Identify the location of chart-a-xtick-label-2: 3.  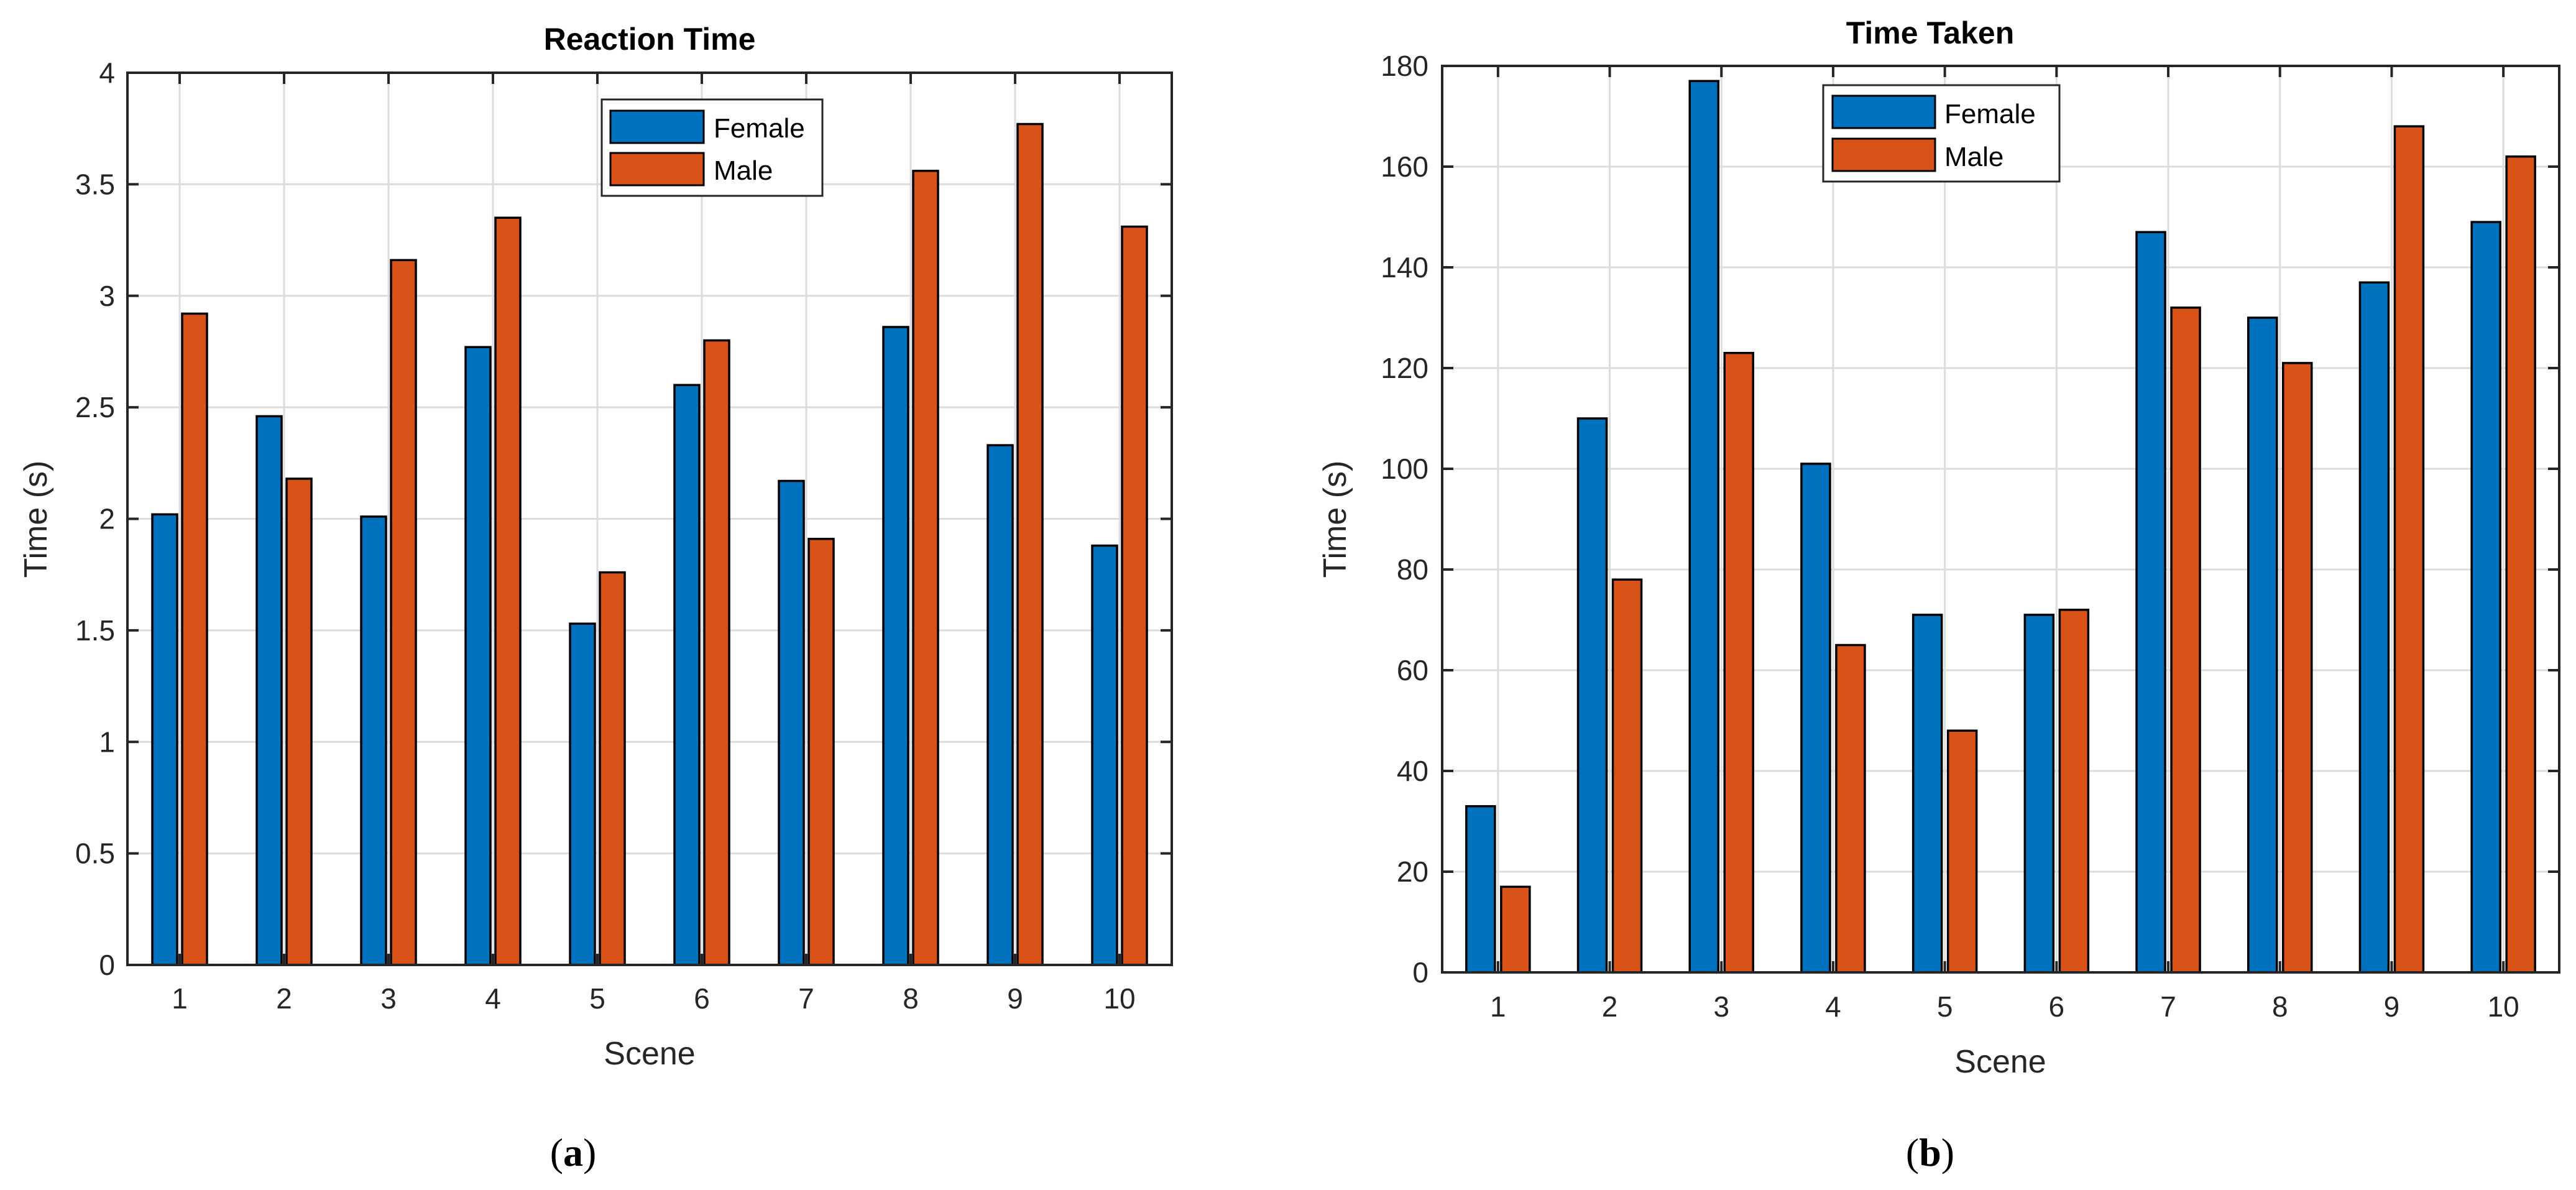
(388, 998).